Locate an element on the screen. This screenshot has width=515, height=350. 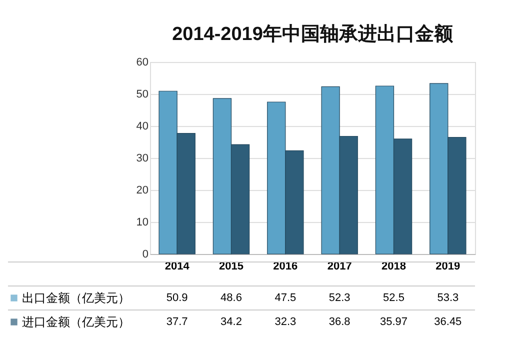
data-label: 52.5 is located at coordinates (393, 298).